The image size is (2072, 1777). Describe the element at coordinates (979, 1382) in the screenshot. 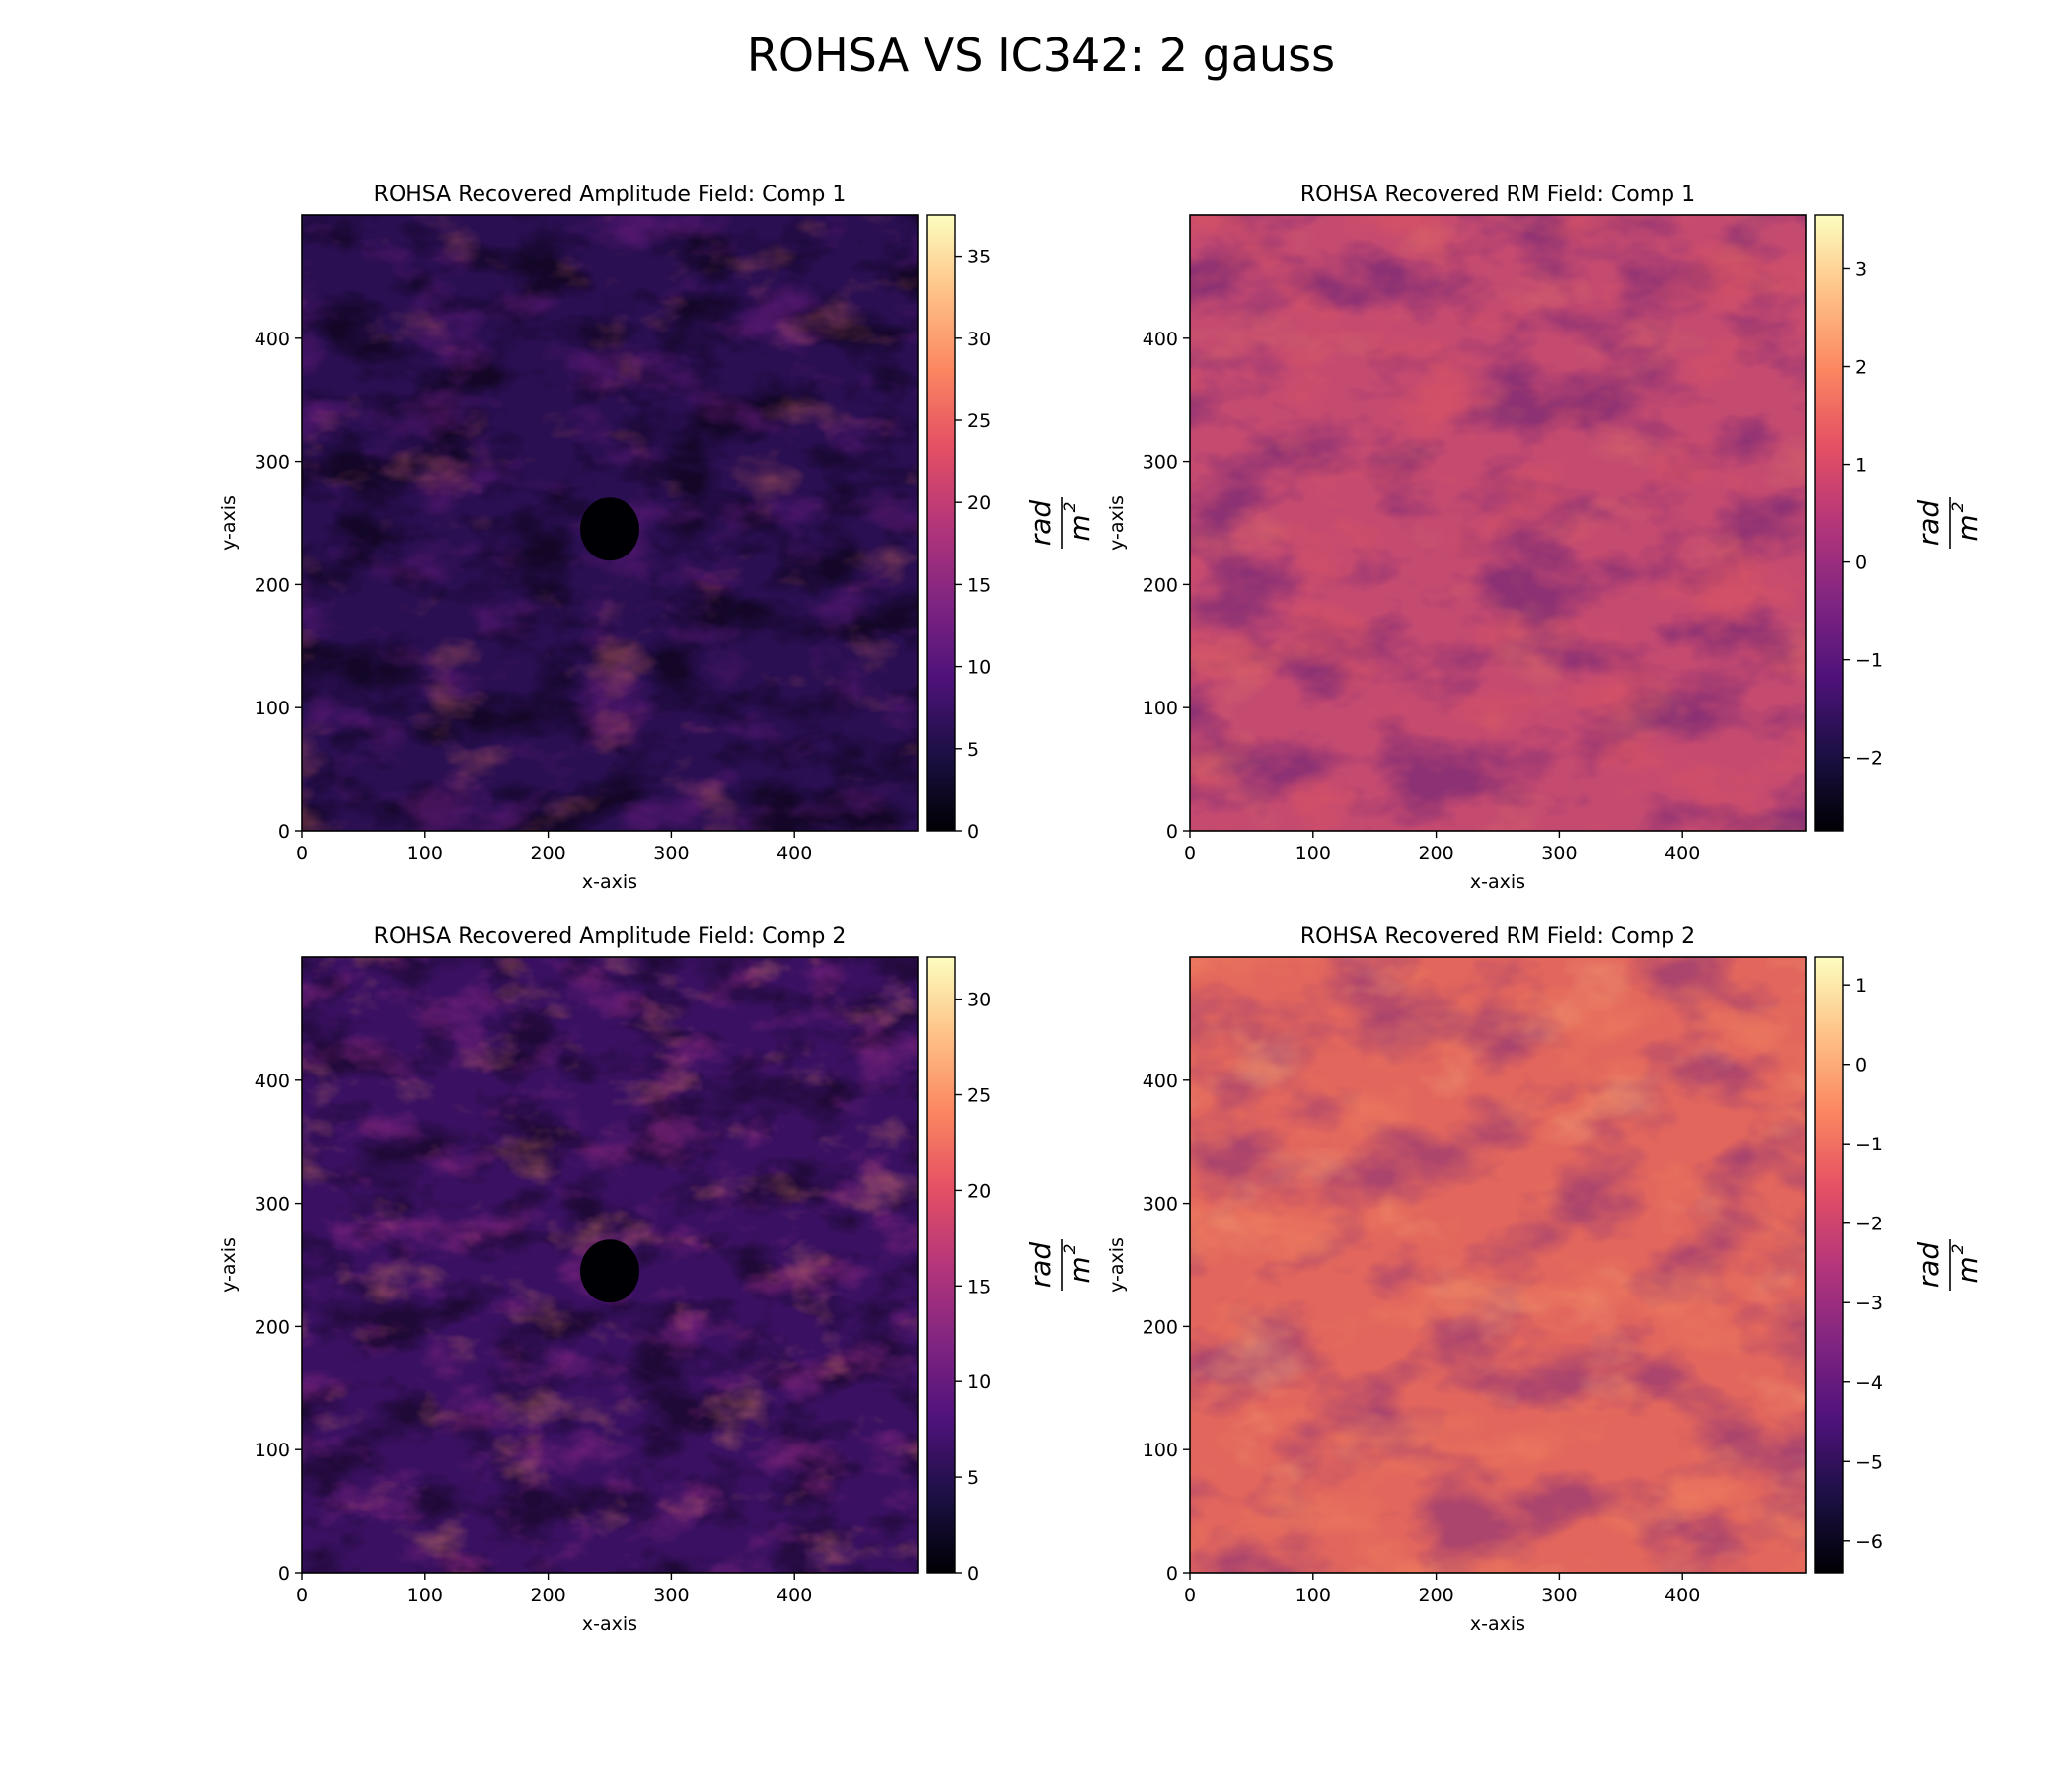

I see `colorbar-tick-label: 10` at that location.